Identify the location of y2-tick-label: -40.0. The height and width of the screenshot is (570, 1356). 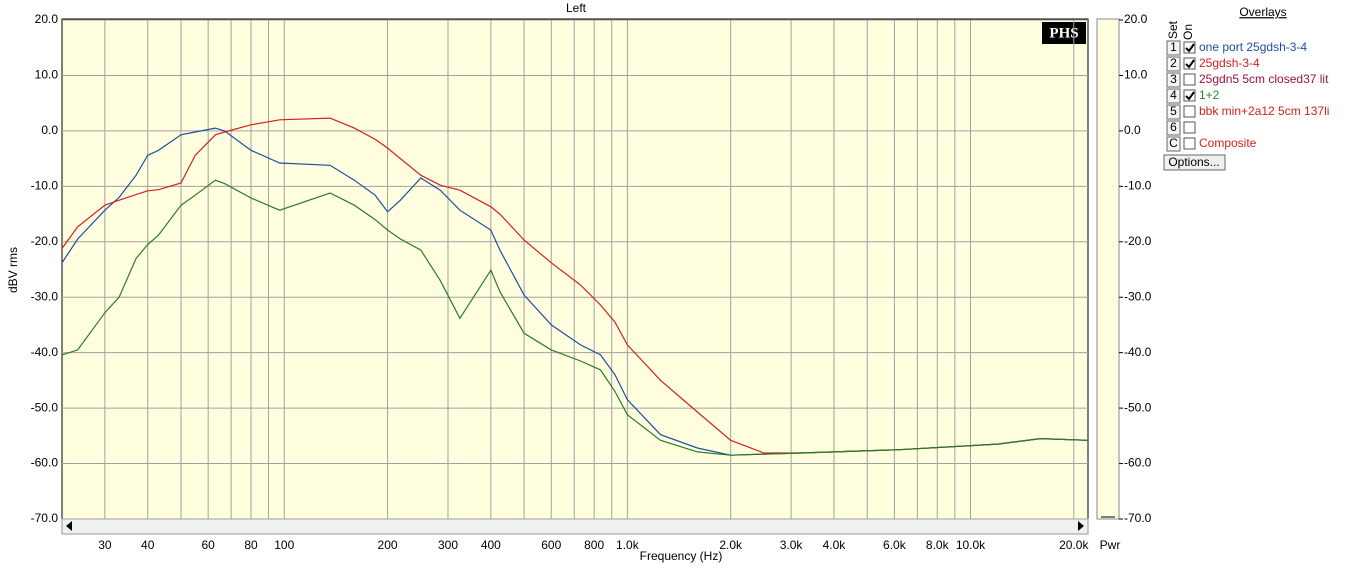
(1138, 352).